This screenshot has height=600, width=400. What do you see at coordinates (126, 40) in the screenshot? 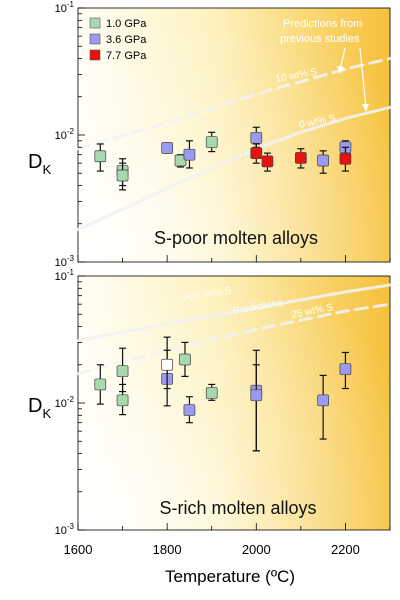
I see `legend-label-2: 3.6 GPa` at bounding box center [126, 40].